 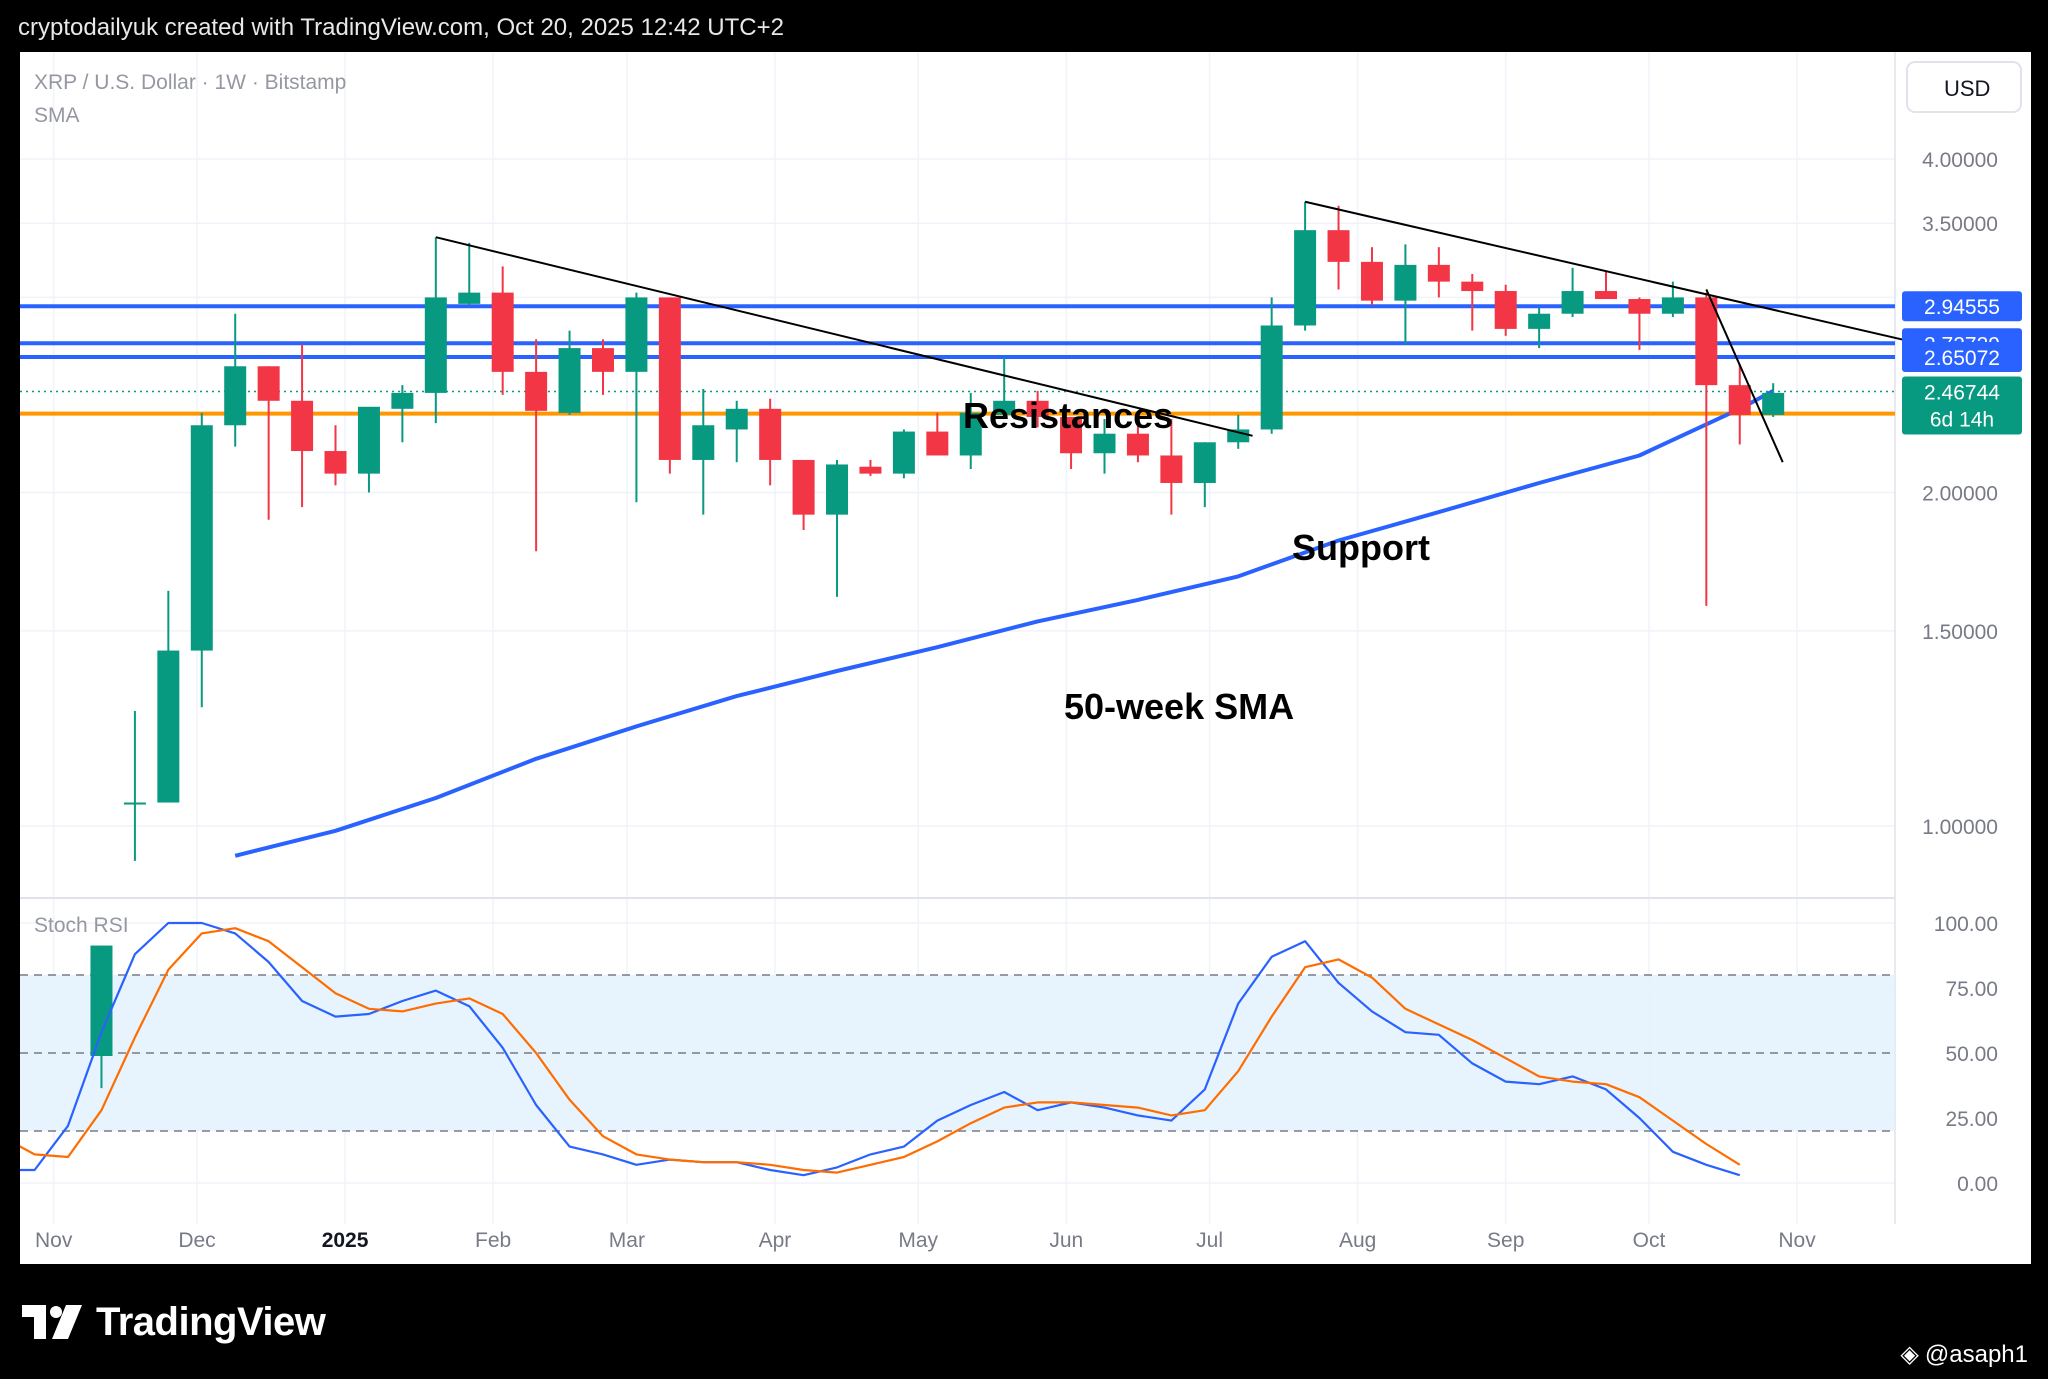 I want to click on resistances-annotation: Resistances, so click(x=1068, y=415).